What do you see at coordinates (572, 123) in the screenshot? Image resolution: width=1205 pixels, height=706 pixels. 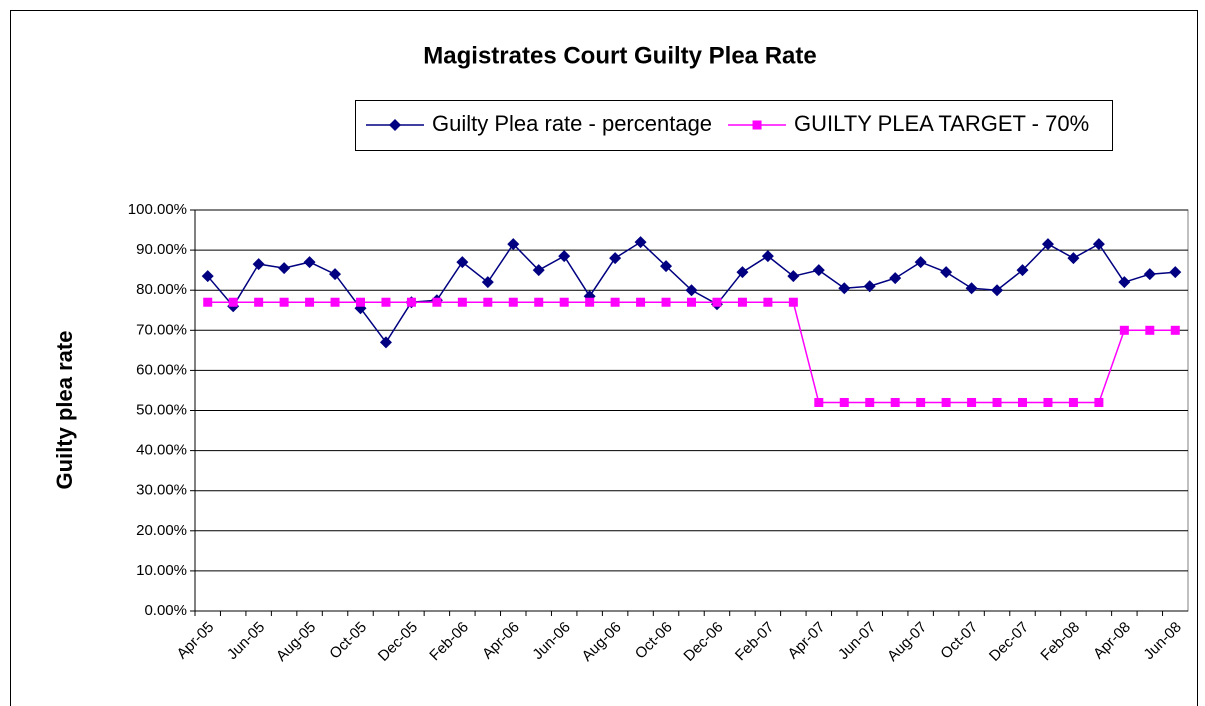 I see `legend-label: Guilty Plea rate - percentage` at bounding box center [572, 123].